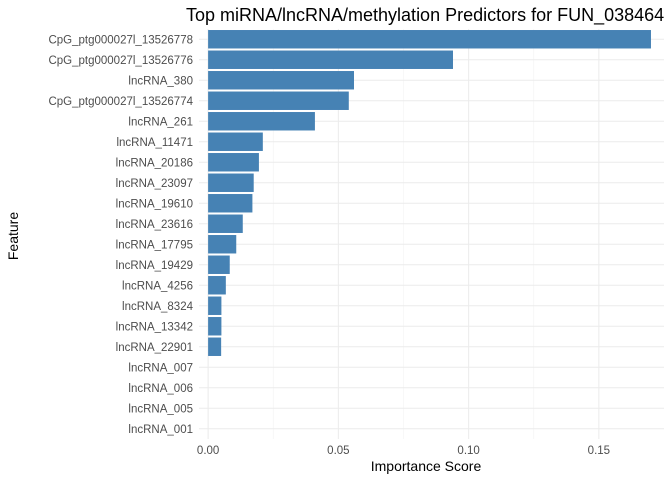 The image size is (672, 480). Describe the element at coordinates (599, 451) in the screenshot. I see `x-tick-label: 0.15` at that location.